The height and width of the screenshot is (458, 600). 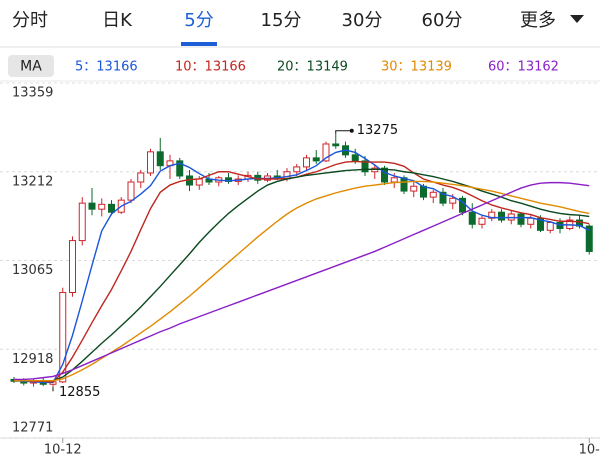 I want to click on legend-entry: 5：13166, so click(x=106, y=67).